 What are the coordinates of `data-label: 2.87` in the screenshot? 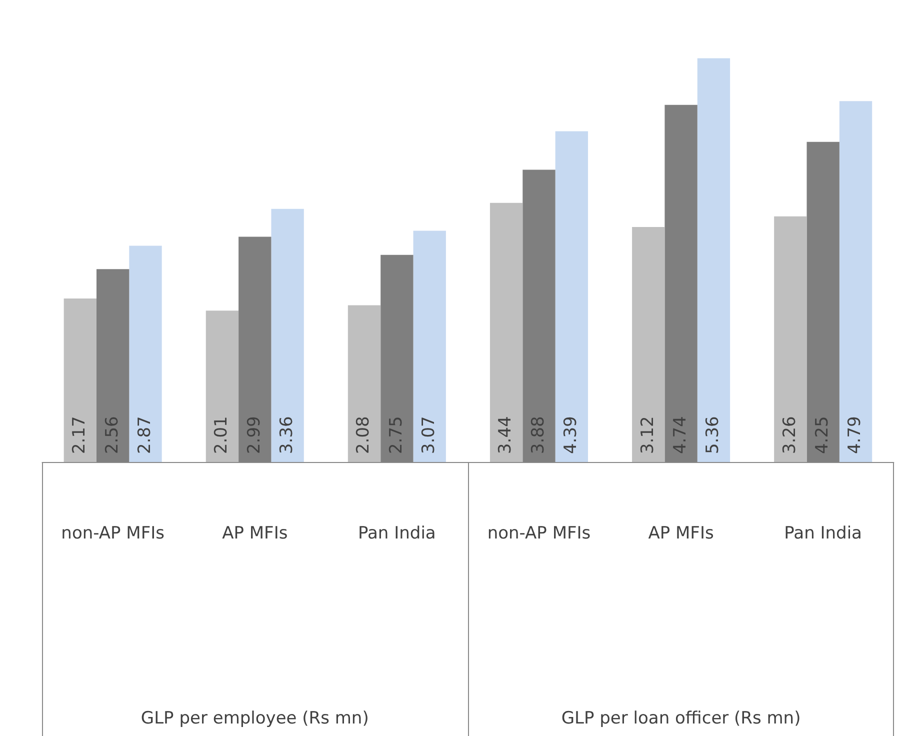 It's located at (144, 435).